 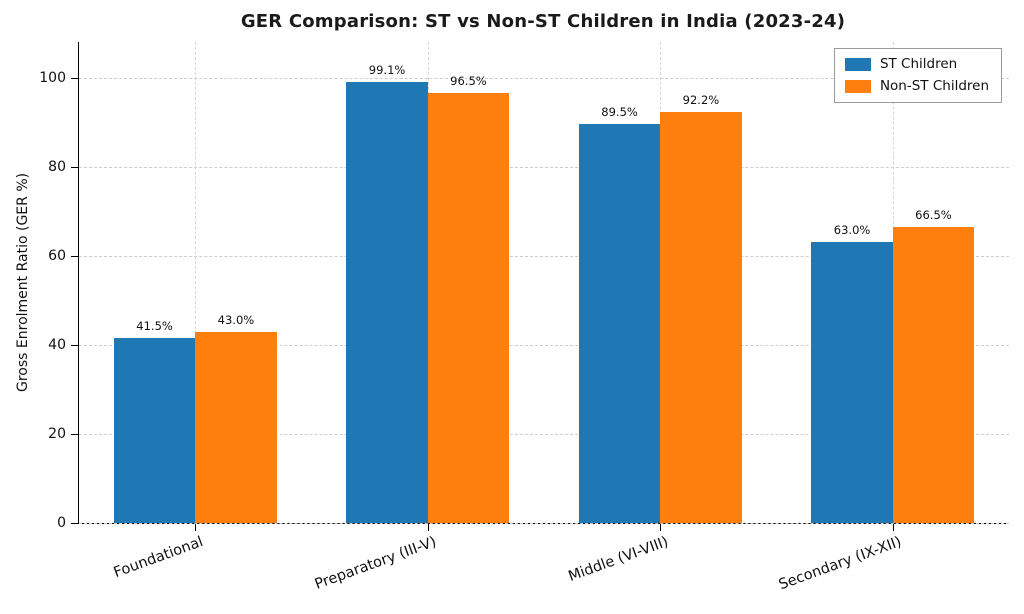 I want to click on legend-item: Non-ST Children, so click(x=916, y=86).